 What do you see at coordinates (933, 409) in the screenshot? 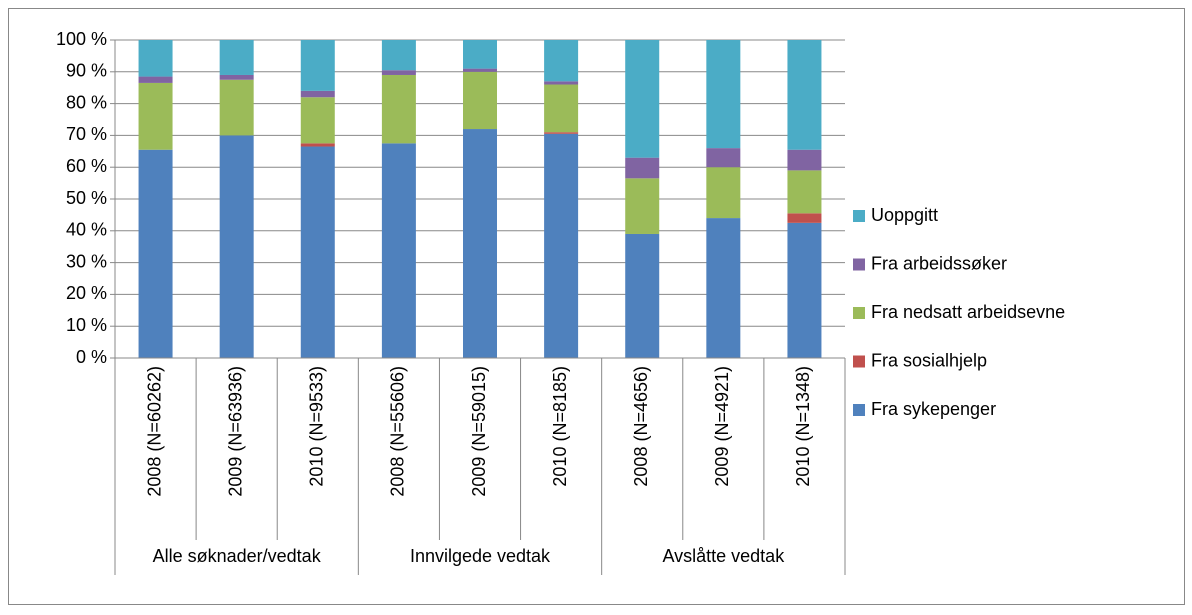
I see `legend-label: Fra sykepenger` at bounding box center [933, 409].